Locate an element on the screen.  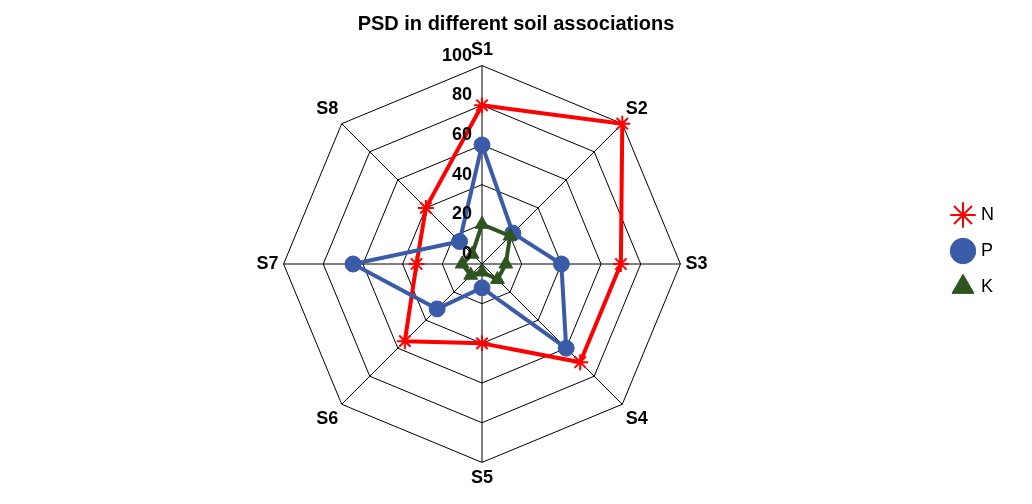
spoke-label: S7 is located at coordinates (267, 262).